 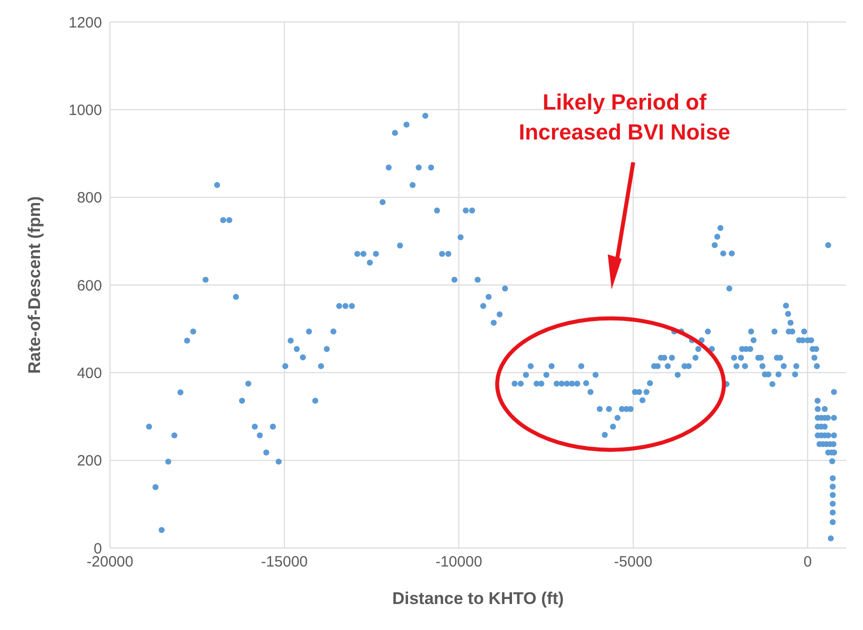 I want to click on x-axis-title: Distance to KHTO (ft), so click(x=478, y=598).